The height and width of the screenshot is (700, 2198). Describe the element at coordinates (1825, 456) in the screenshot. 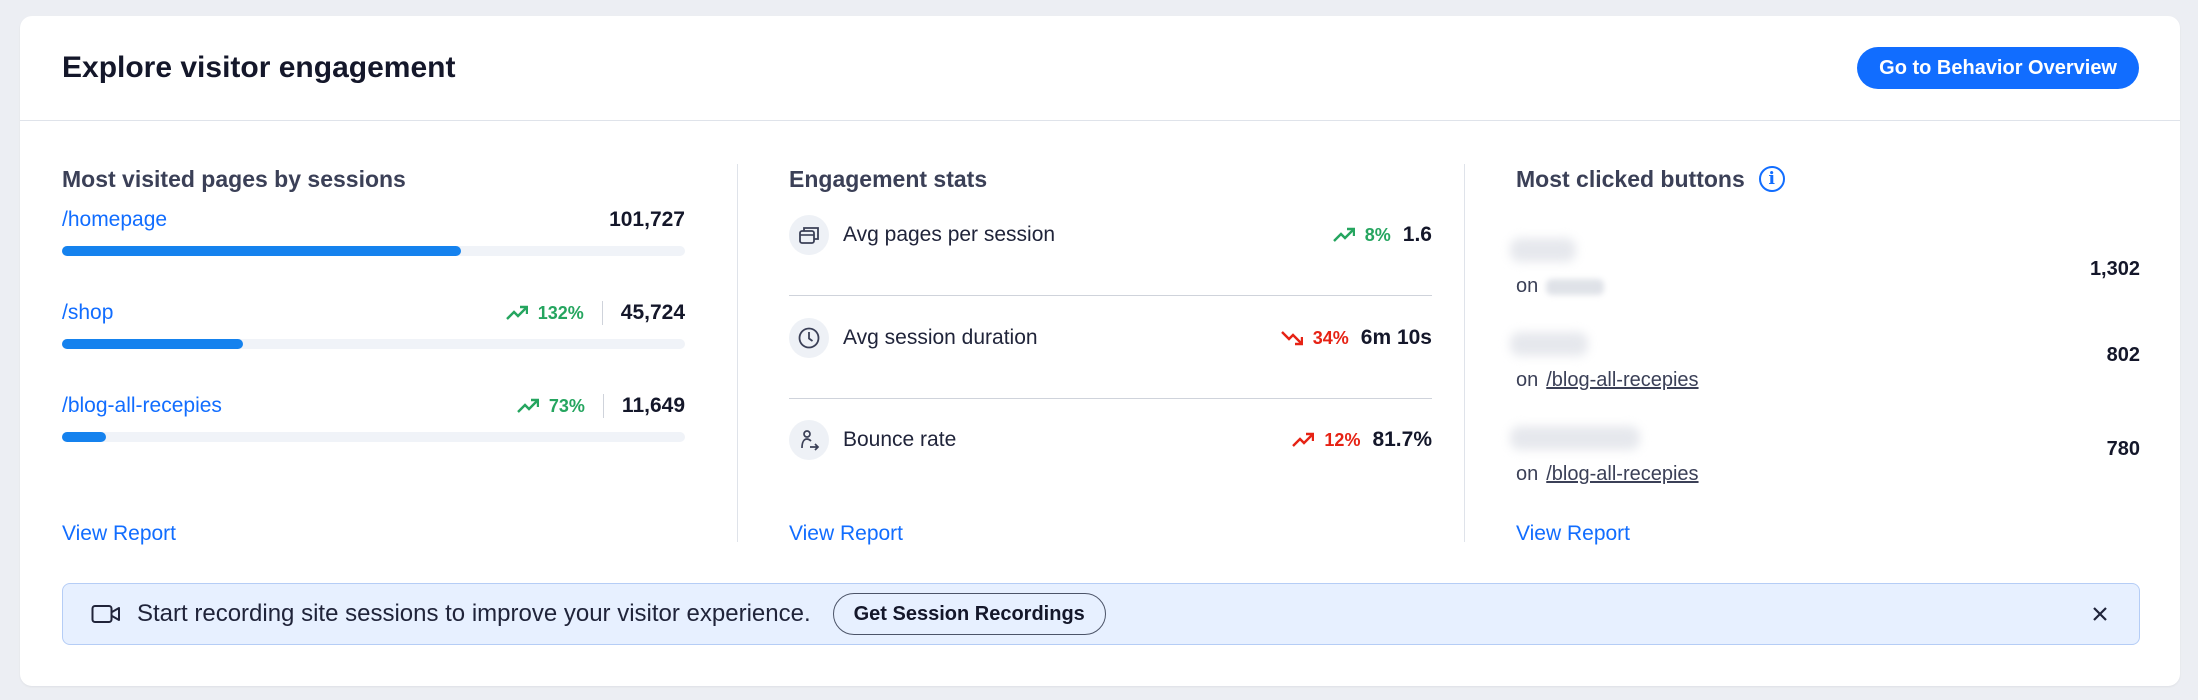

I see `clicked-button-row: on /blog-all-recepies 780` at that location.